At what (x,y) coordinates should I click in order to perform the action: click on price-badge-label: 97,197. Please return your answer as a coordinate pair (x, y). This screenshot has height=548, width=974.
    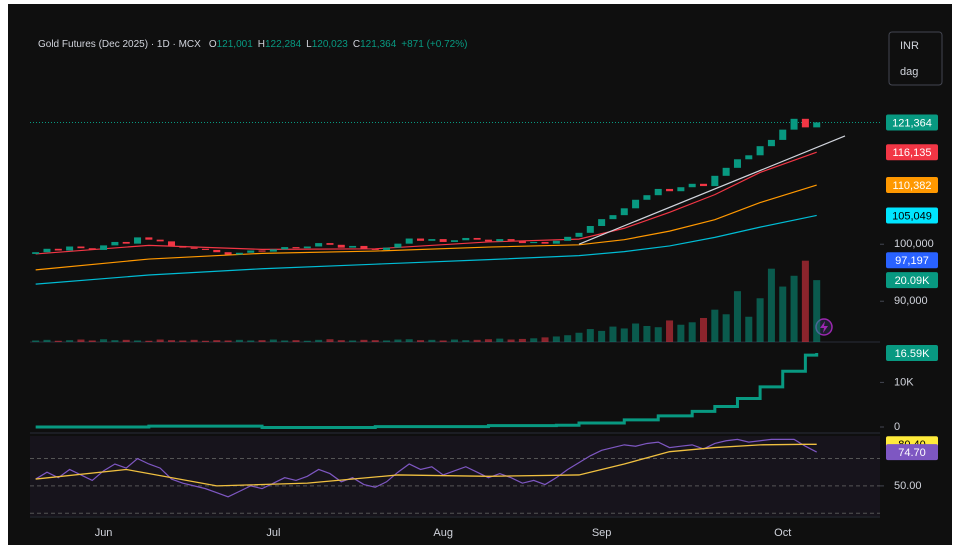
    Looking at the image, I should click on (912, 261).